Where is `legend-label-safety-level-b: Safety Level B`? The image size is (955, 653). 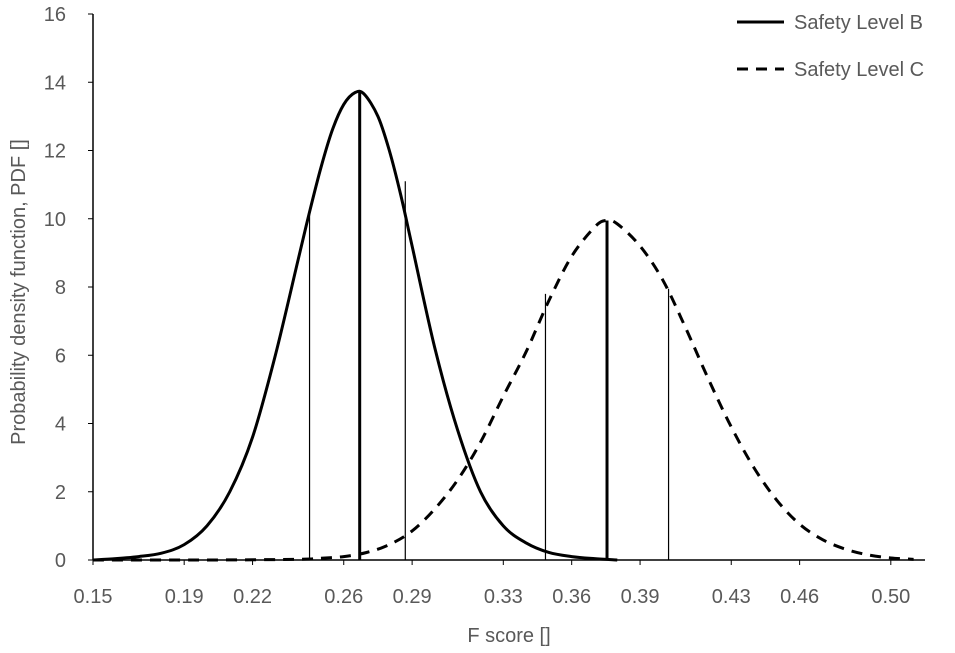
legend-label-safety-level-b: Safety Level B is located at coordinates (858, 23).